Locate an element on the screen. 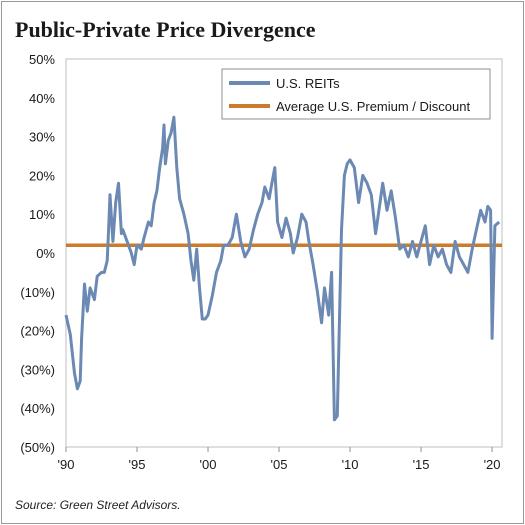  legend-box is located at coordinates (356, 94).